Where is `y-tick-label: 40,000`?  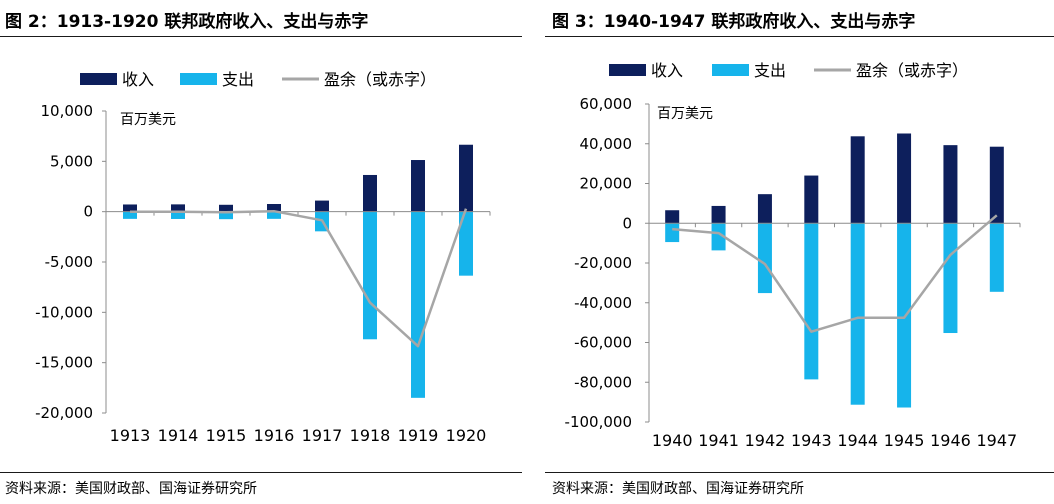 y-tick-label: 40,000 is located at coordinates (606, 144).